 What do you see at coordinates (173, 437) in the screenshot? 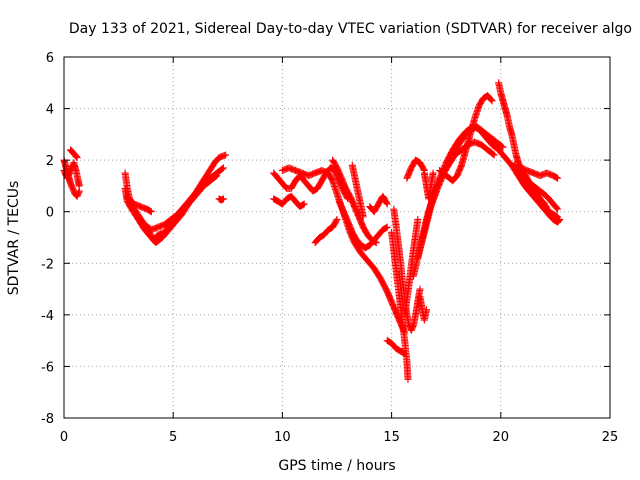
I see `x-tick-label: 5` at bounding box center [173, 437].